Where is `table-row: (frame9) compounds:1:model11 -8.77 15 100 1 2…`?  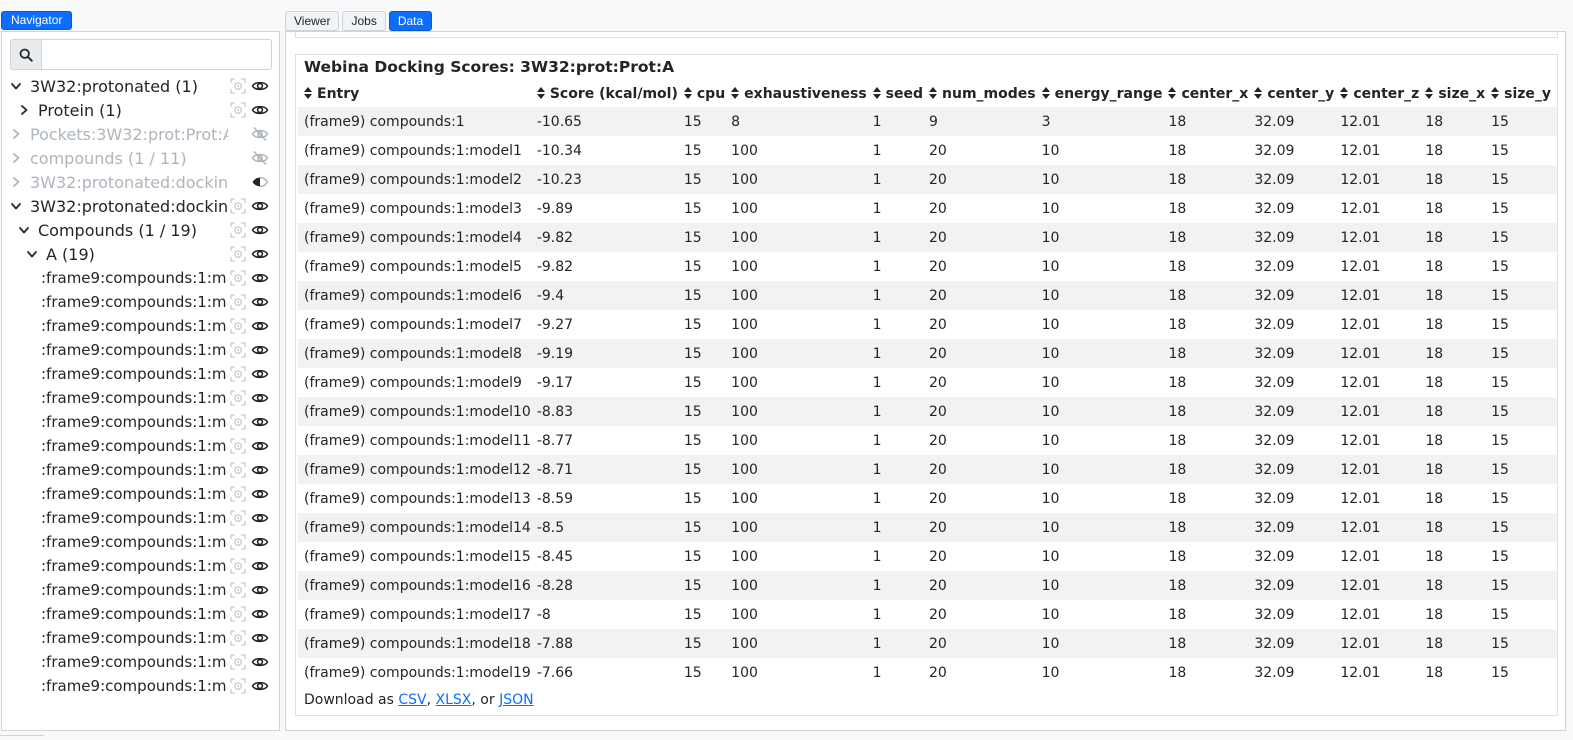
table-row: (frame9) compounds:1:model11 -8.77 15 100 1 2… is located at coordinates (927, 440).